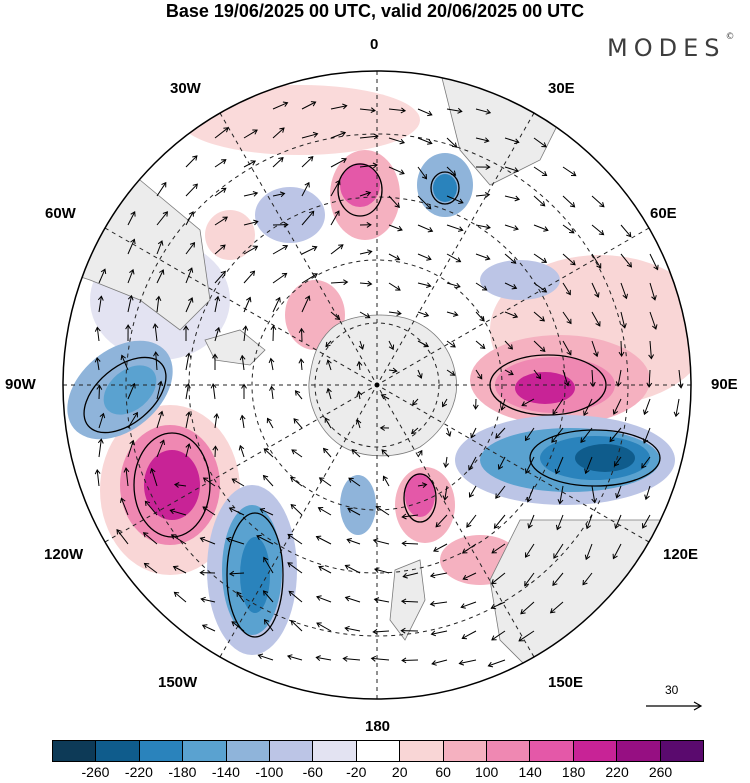 Image resolution: width=750 pixels, height=783 pixels. Describe the element at coordinates (674, 706) in the screenshot. I see `reference-vector-arrow` at that location.